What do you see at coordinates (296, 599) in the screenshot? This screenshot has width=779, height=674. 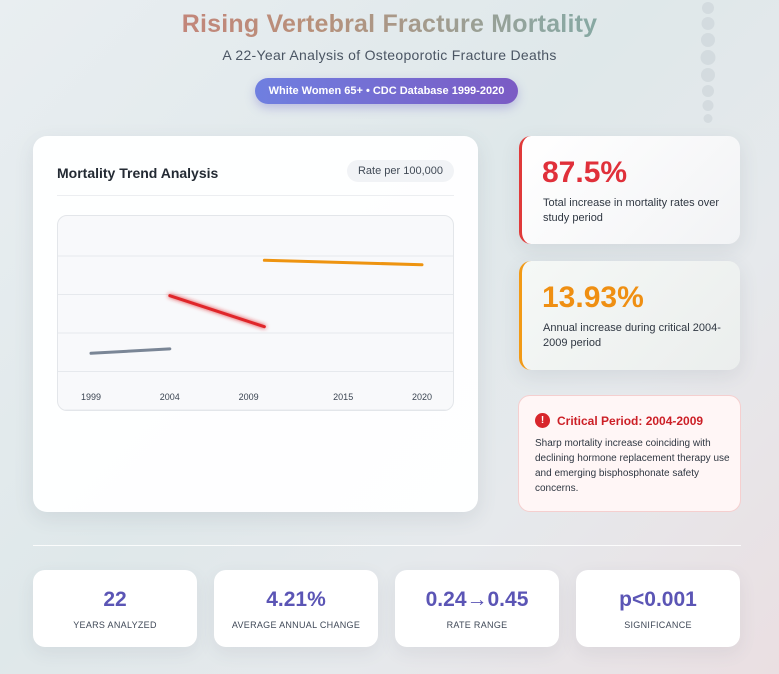 I see `metric-value: 4.21%` at bounding box center [296, 599].